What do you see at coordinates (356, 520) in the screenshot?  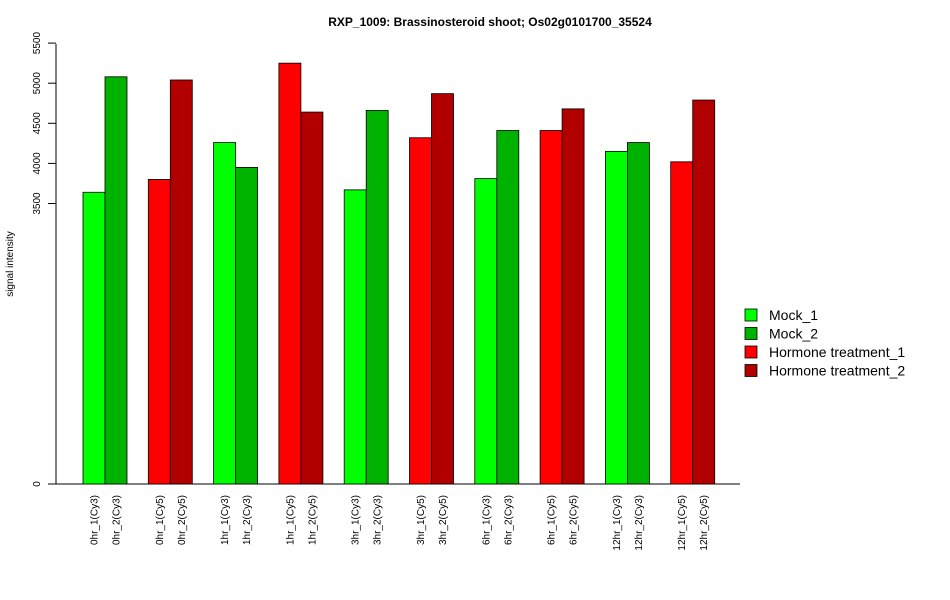 I see `x-tick-label: 3hr_1(Cy3)` at bounding box center [356, 520].